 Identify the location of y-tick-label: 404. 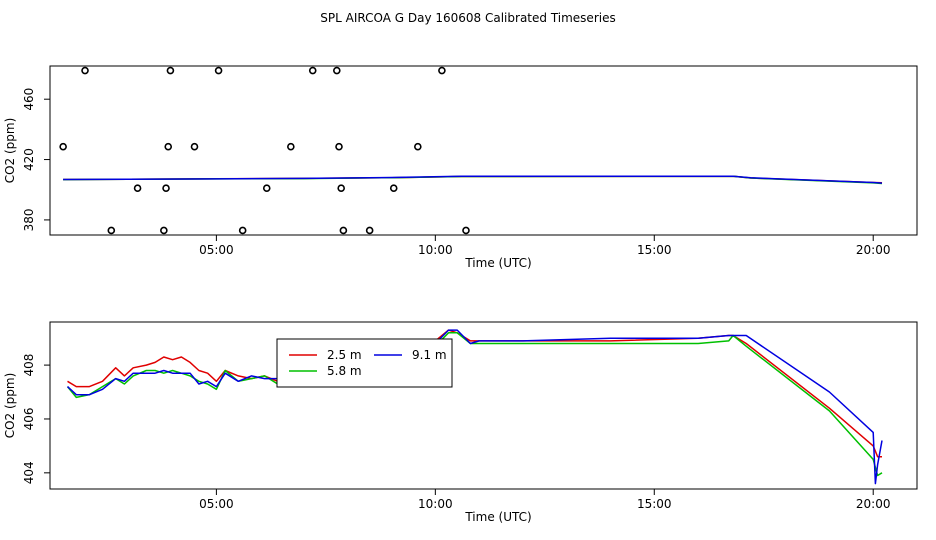
(29, 472).